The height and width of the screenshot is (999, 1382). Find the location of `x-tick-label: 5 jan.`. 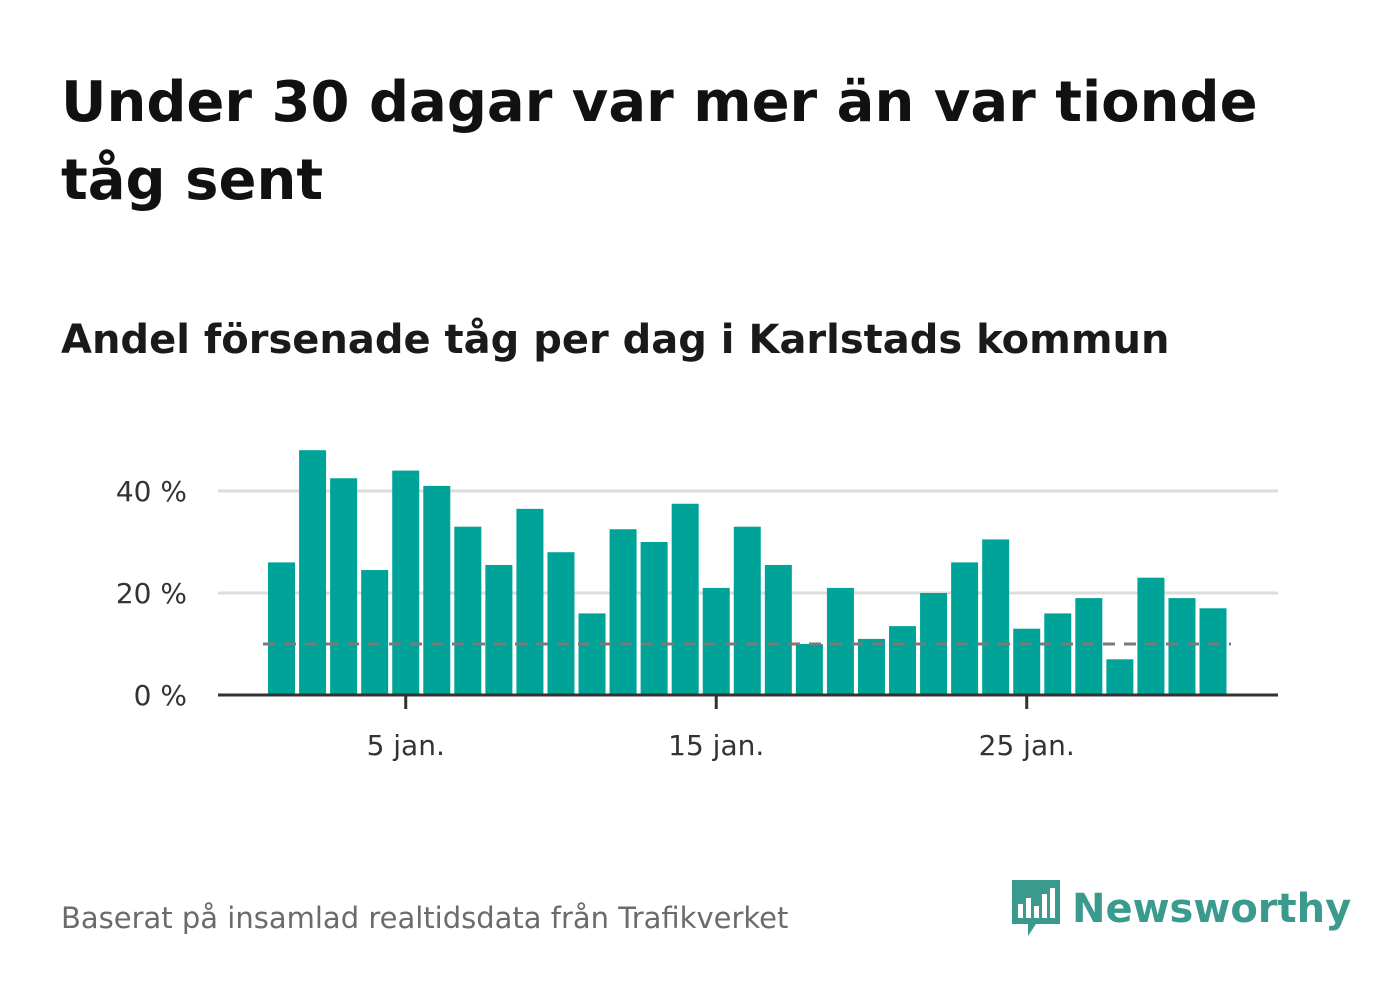

x-tick-label: 5 jan. is located at coordinates (406, 745).